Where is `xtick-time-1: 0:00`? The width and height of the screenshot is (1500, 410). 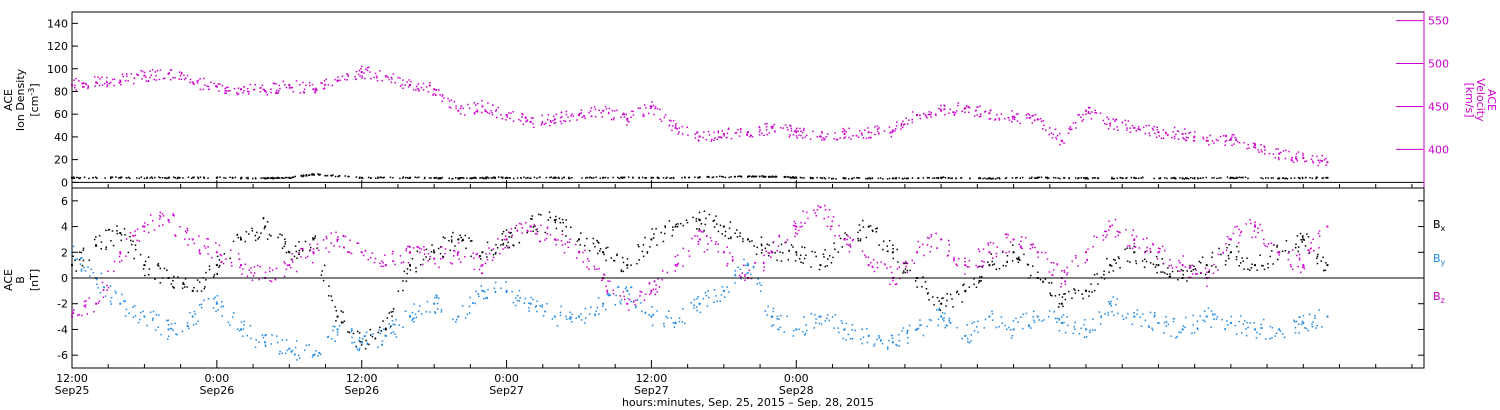
xtick-time-1: 0:00 is located at coordinates (217, 378).